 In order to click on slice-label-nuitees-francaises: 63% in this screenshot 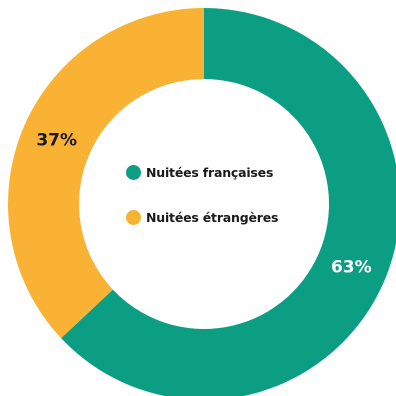, I will do `click(351, 268)`.